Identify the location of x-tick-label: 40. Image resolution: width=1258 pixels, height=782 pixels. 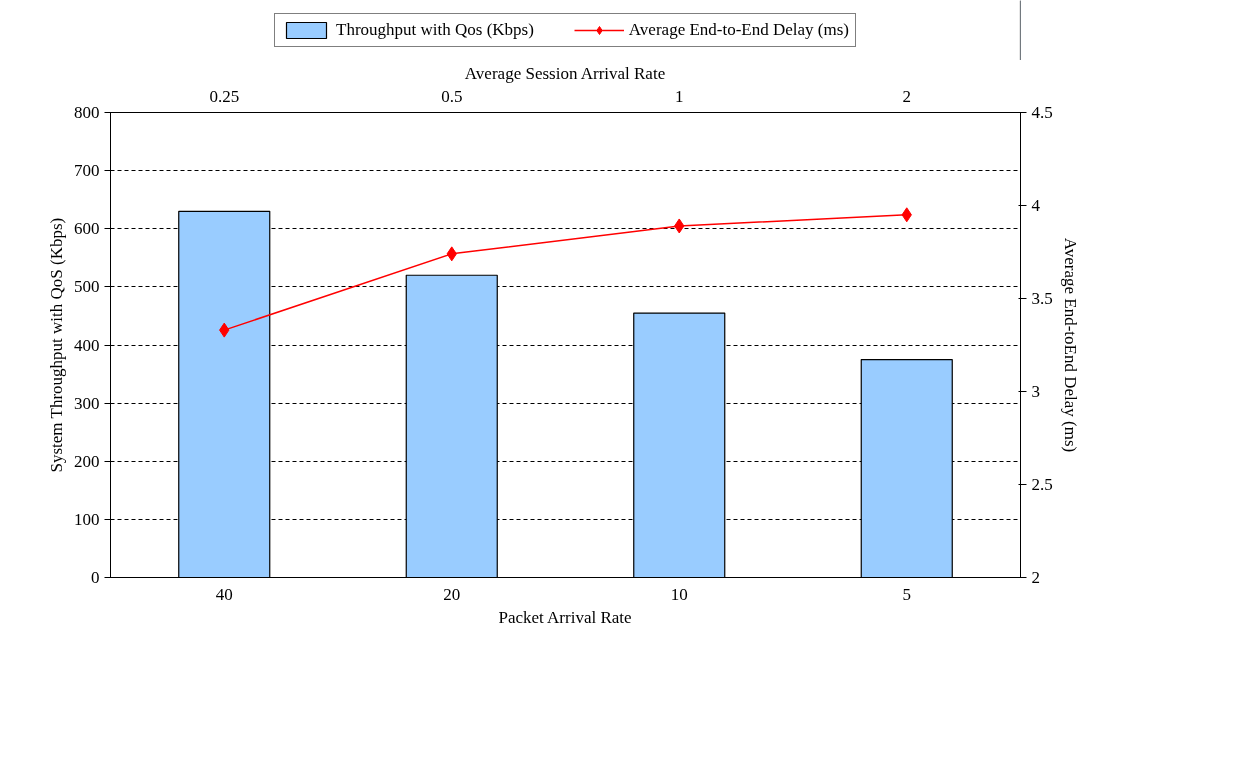
(224, 594).